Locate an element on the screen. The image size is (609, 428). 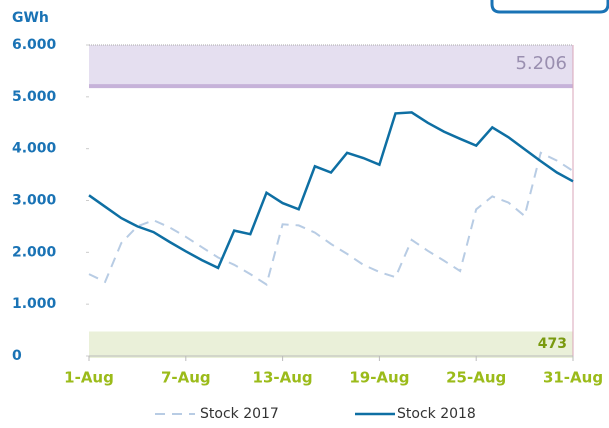
y-tick-label: 3.000 is located at coordinates (34, 201).